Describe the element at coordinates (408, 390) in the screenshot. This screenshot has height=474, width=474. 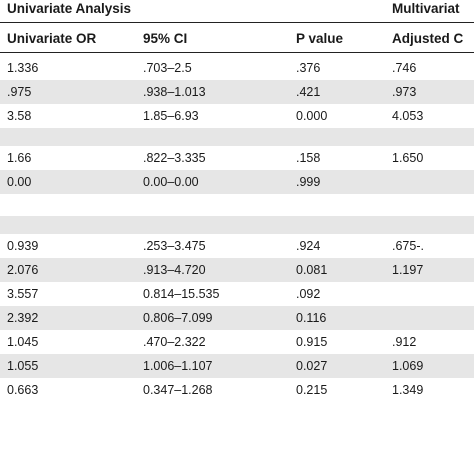
I see `cell-adj: 1.349` at that location.